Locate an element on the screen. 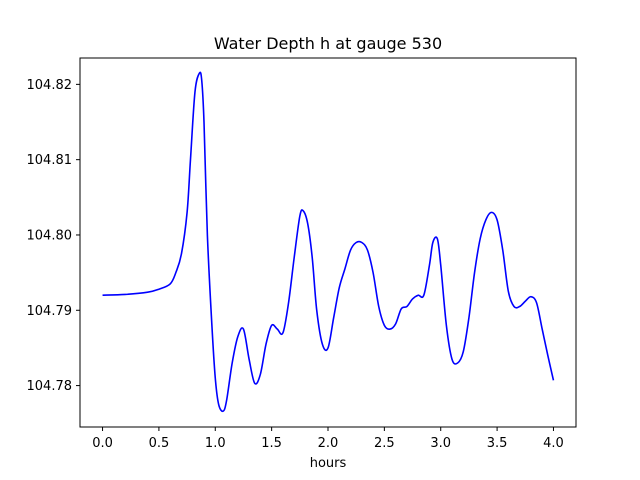 The image size is (640, 480). y-tick-label: 104.79 is located at coordinates (50, 311).